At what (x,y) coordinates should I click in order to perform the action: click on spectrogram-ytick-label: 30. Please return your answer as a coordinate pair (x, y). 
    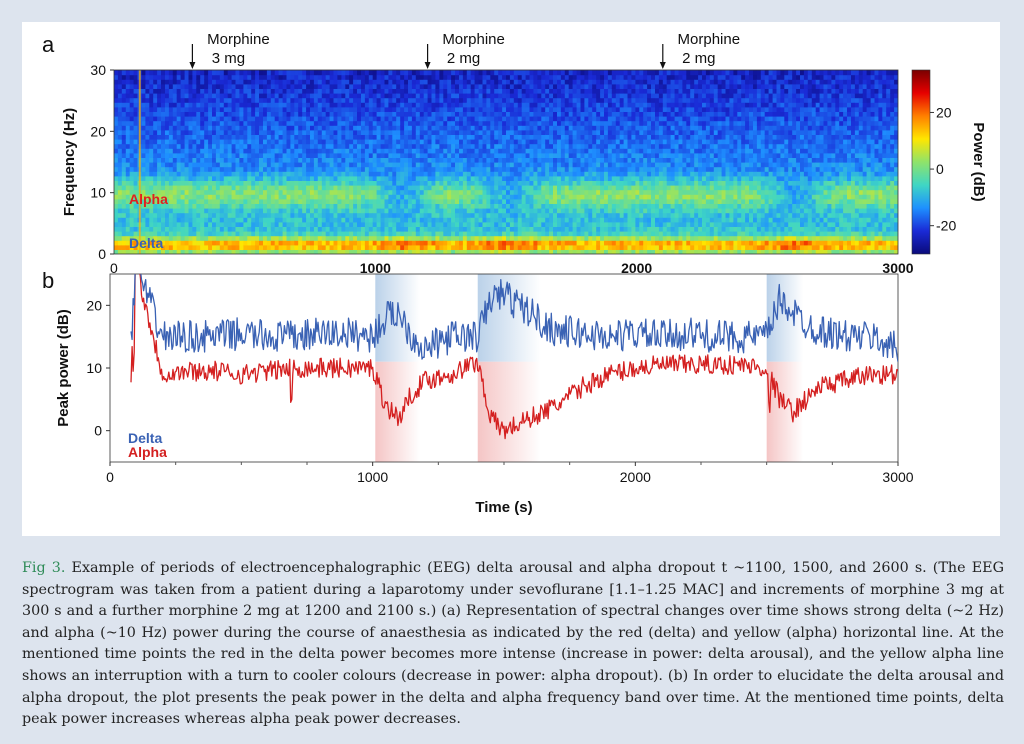
    Looking at the image, I should click on (98, 70).